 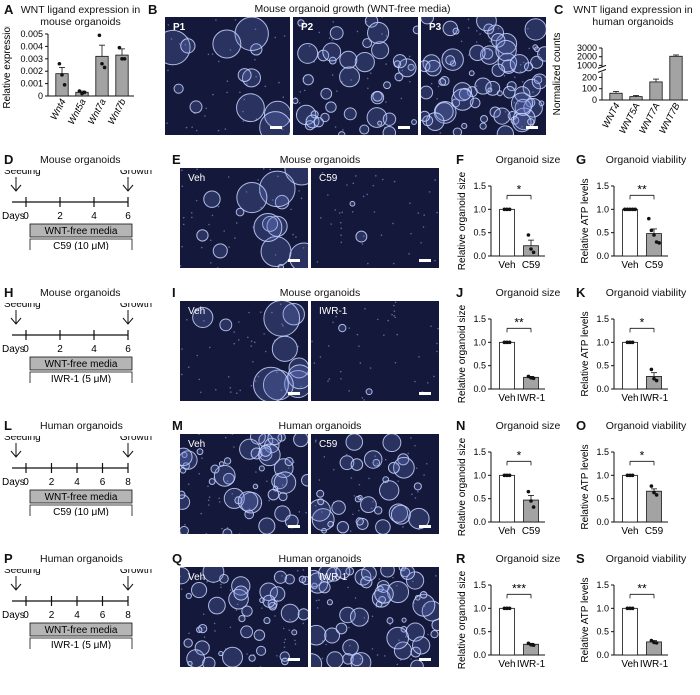 I want to click on panel-a-title: WNT ligand expression in mouse organoids, so click(x=80, y=16).